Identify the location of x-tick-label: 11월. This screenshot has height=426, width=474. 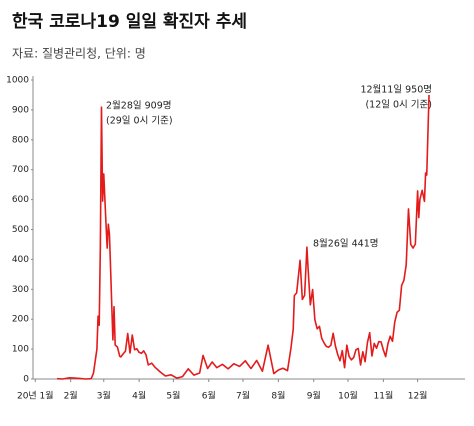
(384, 396).